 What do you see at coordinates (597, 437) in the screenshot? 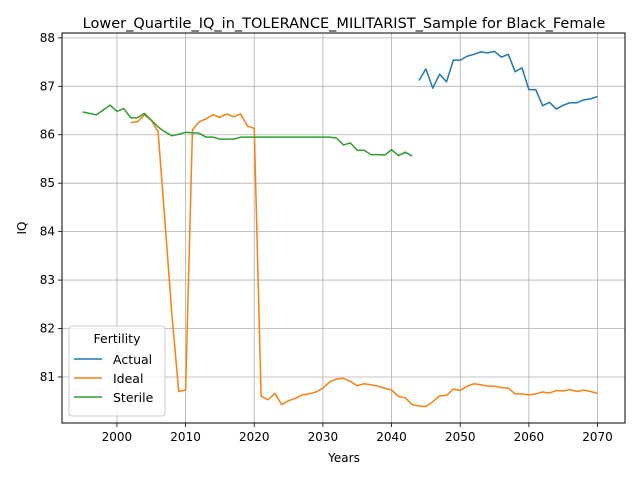
I see `x-tick-label: 2070` at bounding box center [597, 437].